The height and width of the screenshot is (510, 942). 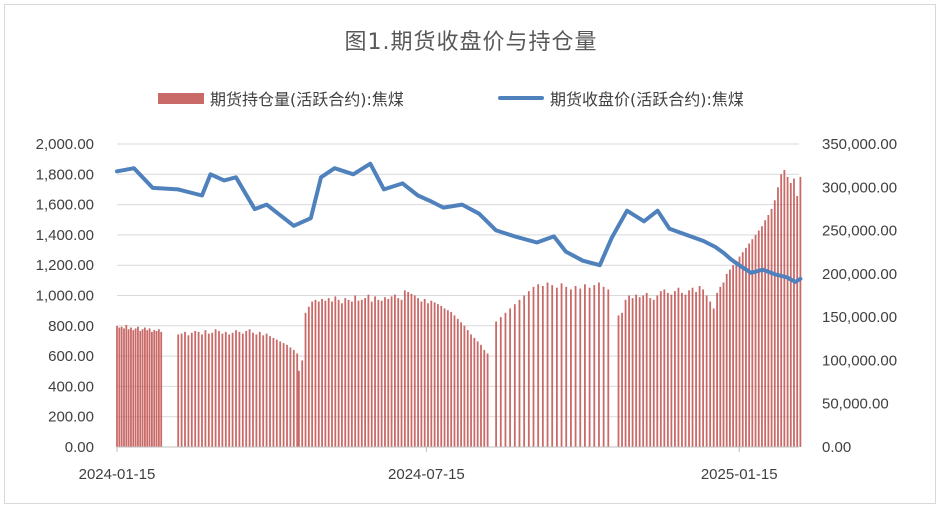 What do you see at coordinates (859, 187) in the screenshot?
I see `y-right-tick-label: 300,000.00` at bounding box center [859, 187].